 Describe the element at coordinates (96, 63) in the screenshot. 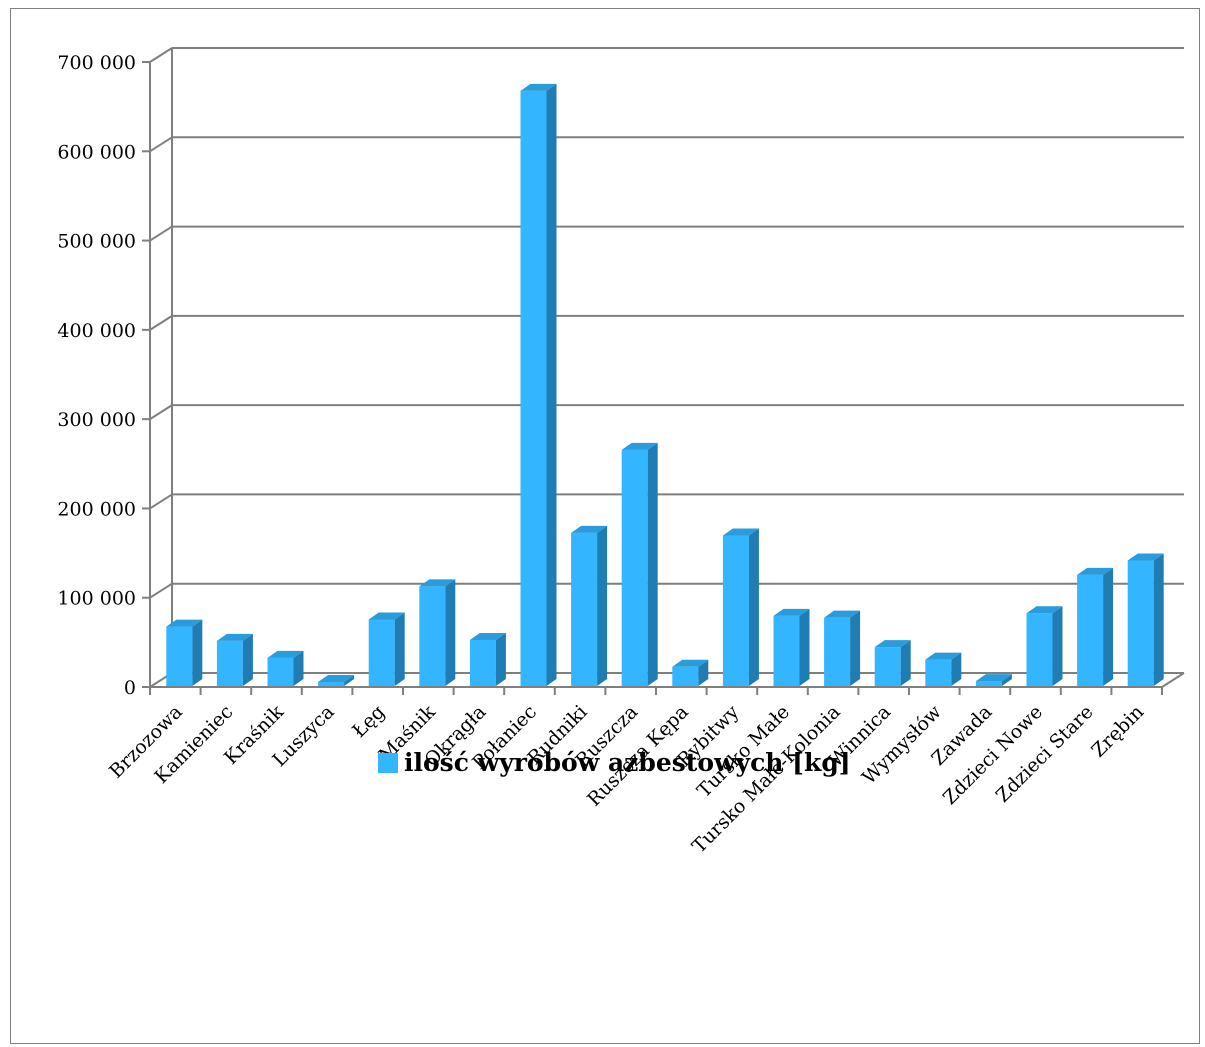

I see `y-tick-label: 700 000` at that location.